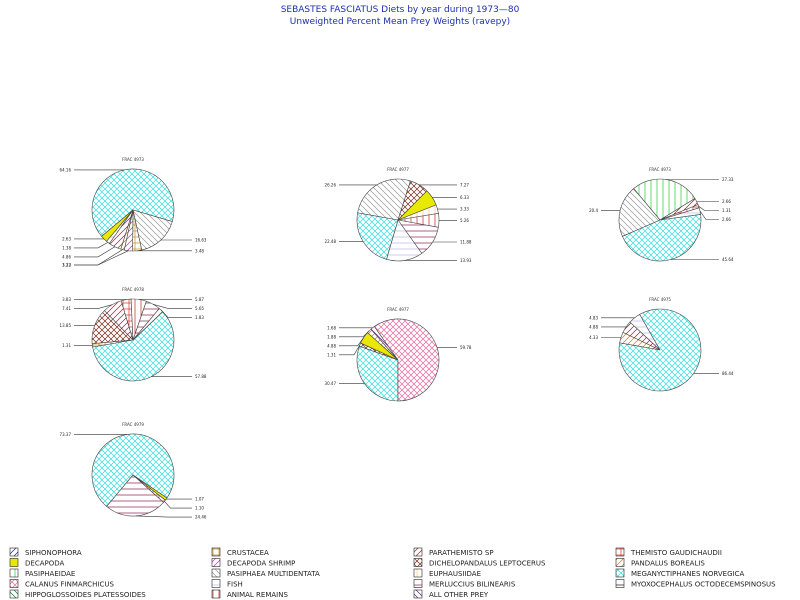 Image resolution: width=800 pixels, height=600 pixels. Describe the element at coordinates (69, 585) in the screenshot. I see `legend-label: CALANUS FINMARCHICUS` at that location.